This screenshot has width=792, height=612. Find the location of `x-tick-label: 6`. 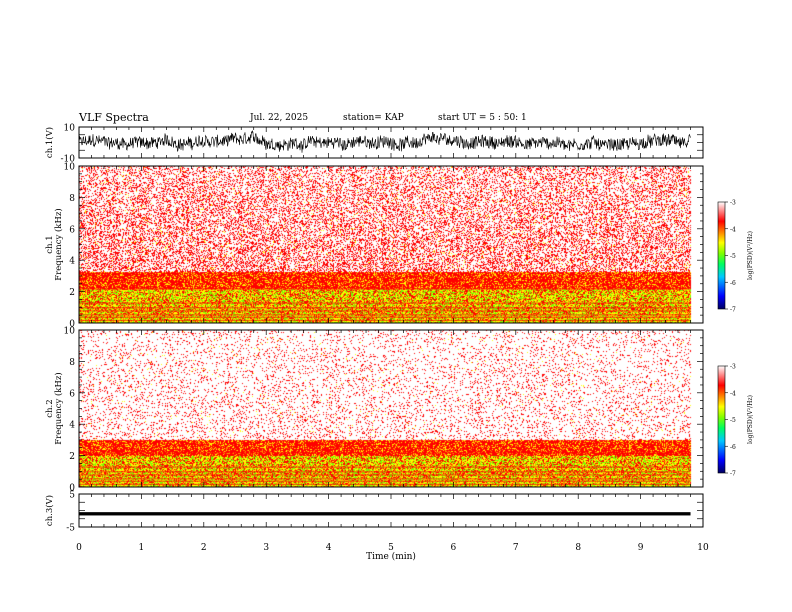

x-tick-label: 6 is located at coordinates (454, 548).